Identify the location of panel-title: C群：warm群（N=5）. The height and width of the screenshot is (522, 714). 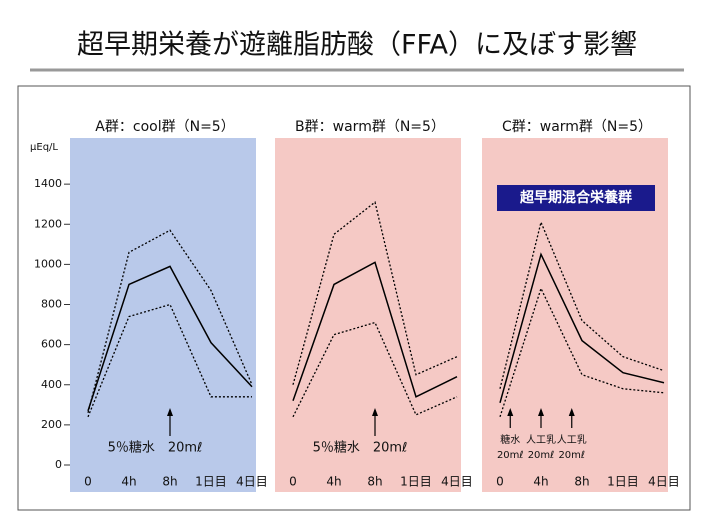
(577, 127).